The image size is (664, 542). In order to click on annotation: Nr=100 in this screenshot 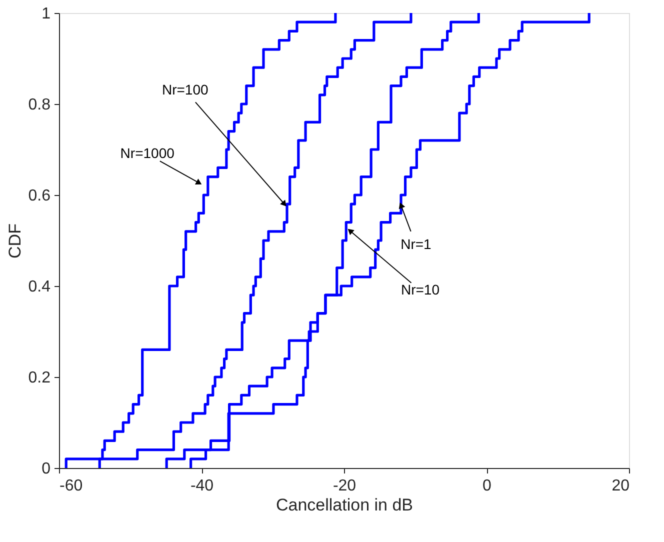, I will do `click(185, 89)`.